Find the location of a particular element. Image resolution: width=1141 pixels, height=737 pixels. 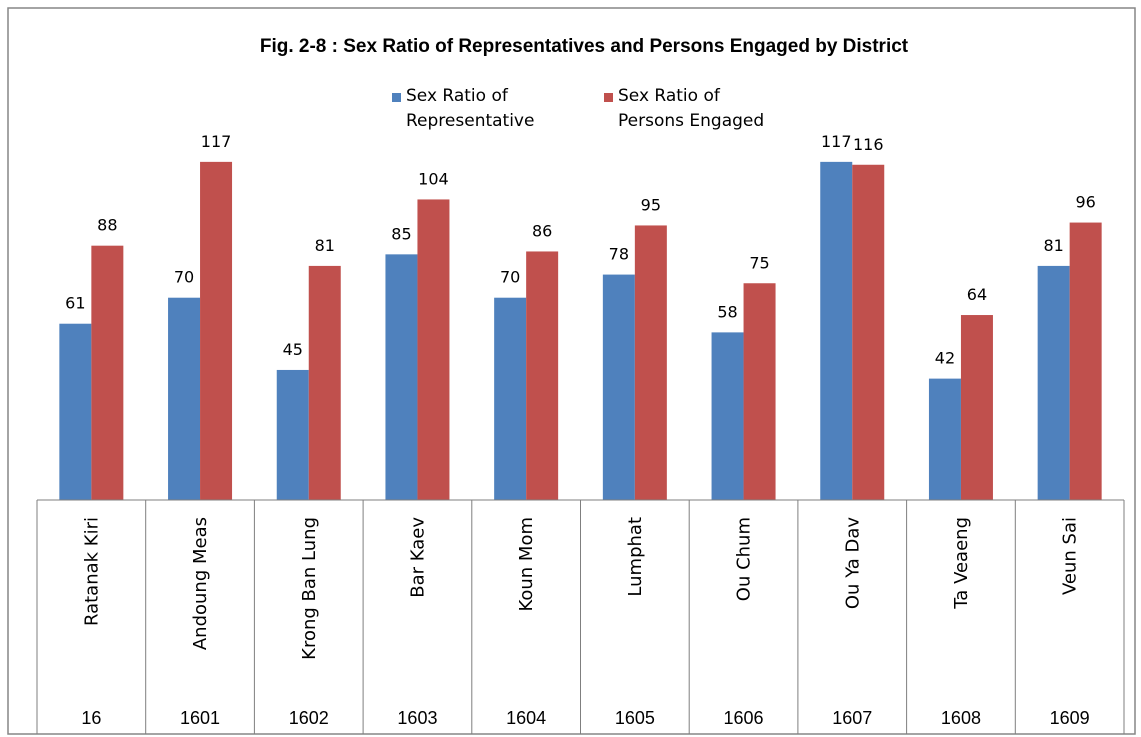

category-label: Krong Ban Lung is located at coordinates (309, 588).